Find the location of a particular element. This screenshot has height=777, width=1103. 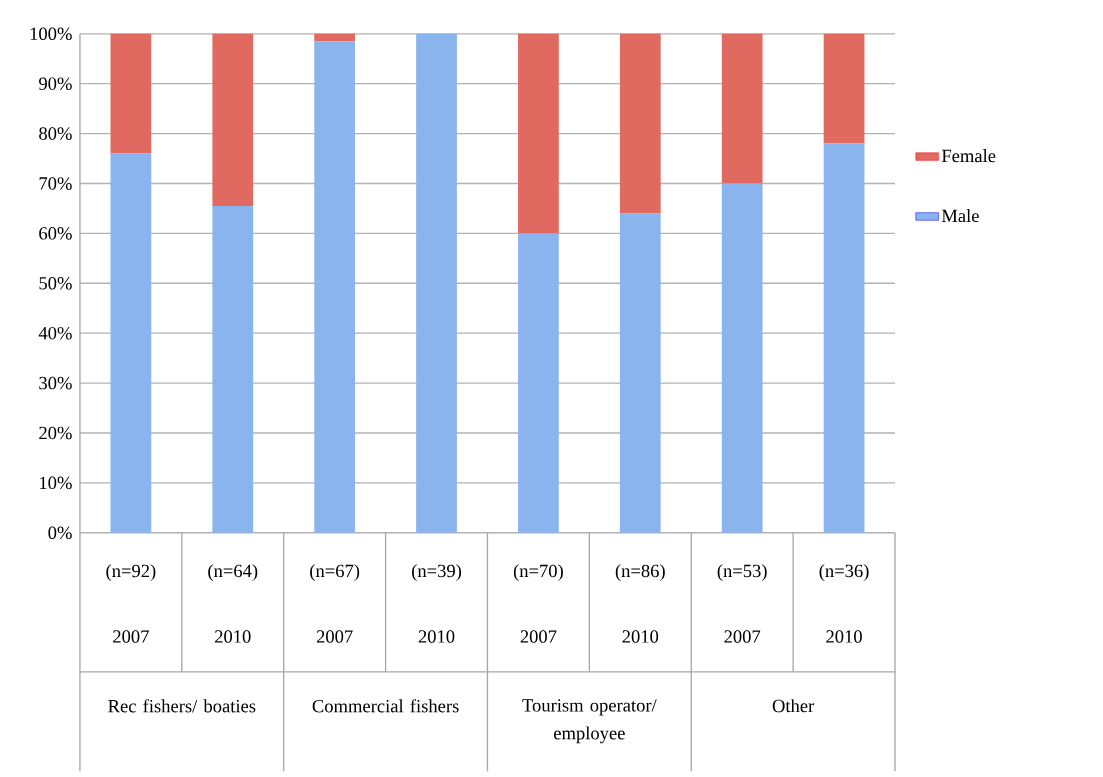

category-label: (n=70) 2007 is located at coordinates (538, 603).